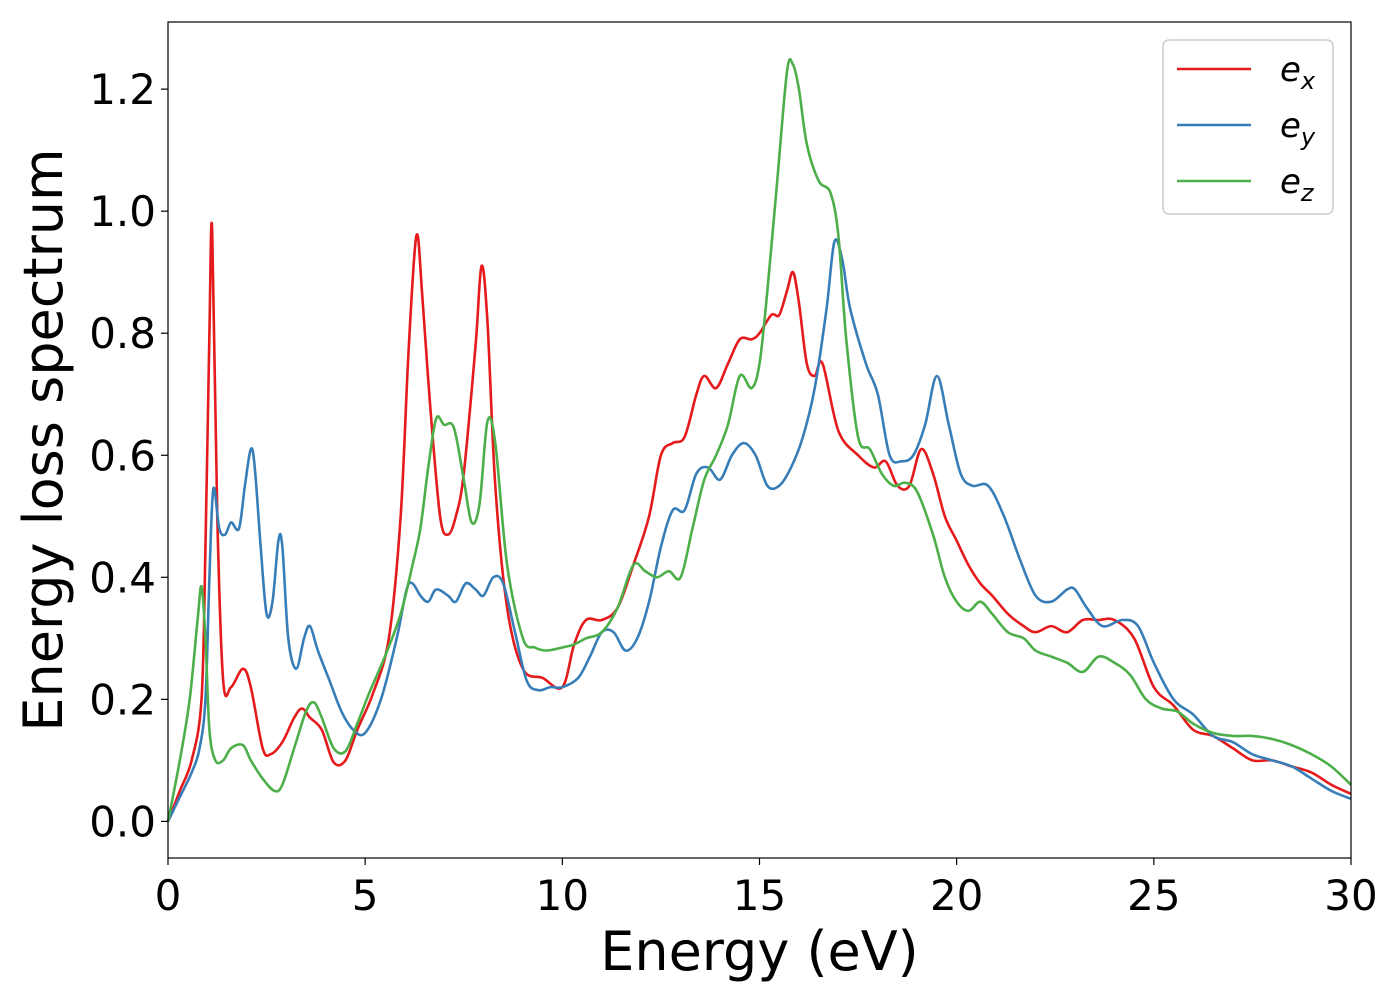 This screenshot has width=1400, height=1000. What do you see at coordinates (759, 951) in the screenshot?
I see `x-axis-title: Energy (eV)` at bounding box center [759, 951].